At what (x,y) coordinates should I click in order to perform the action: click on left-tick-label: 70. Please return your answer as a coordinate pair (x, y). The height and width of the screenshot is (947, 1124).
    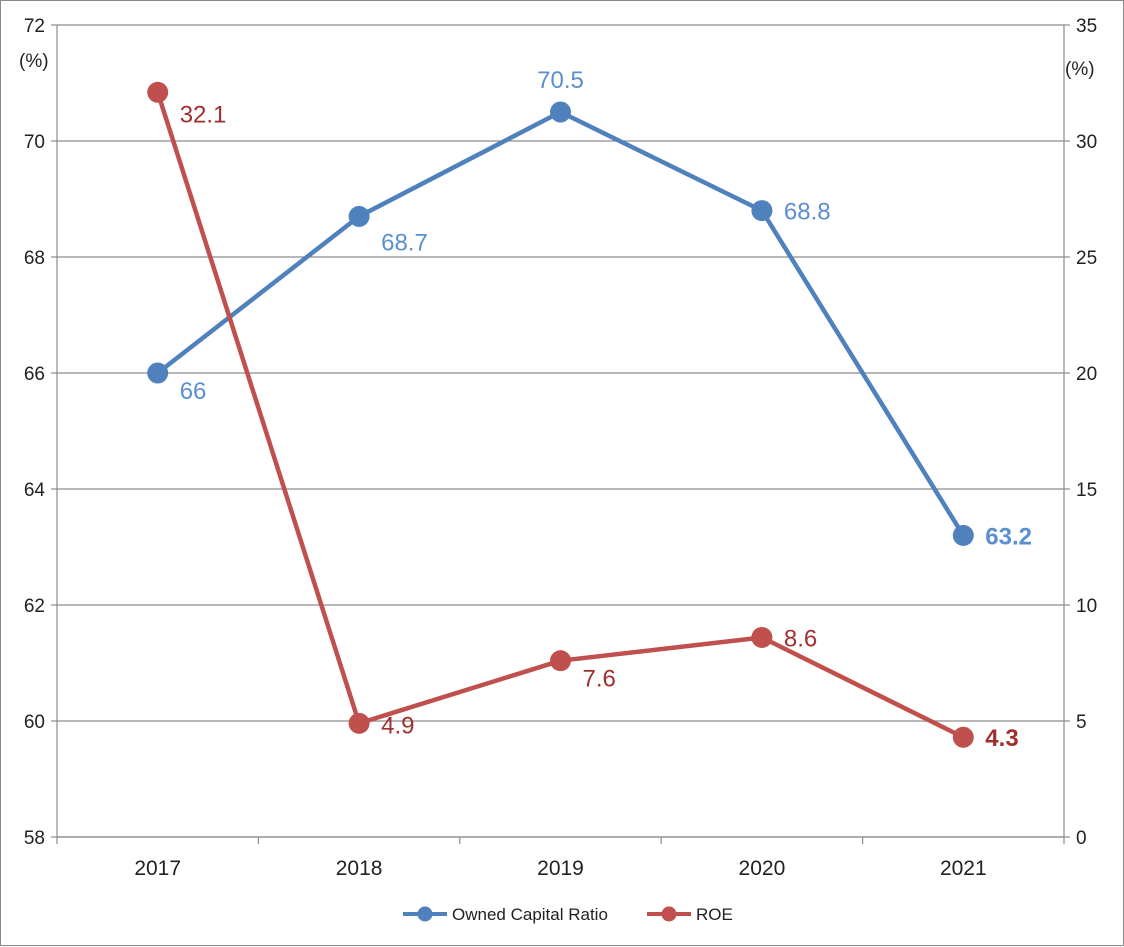
    Looking at the image, I should click on (34, 142).